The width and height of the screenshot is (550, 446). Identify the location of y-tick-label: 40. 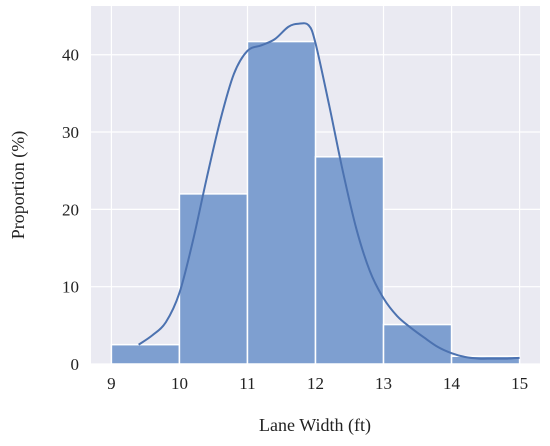
(70, 55).